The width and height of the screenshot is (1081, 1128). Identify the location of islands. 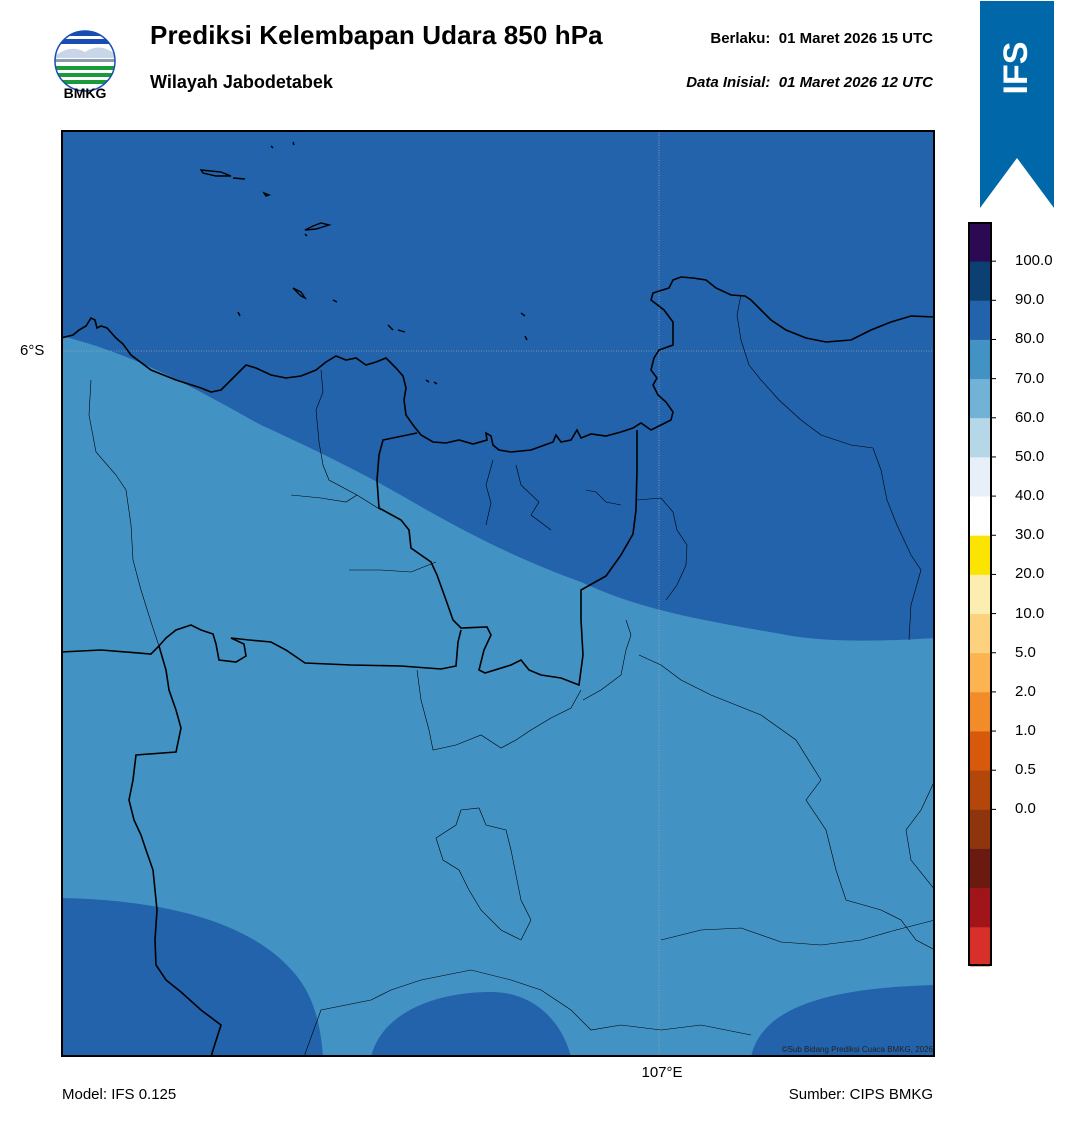
(363, 263).